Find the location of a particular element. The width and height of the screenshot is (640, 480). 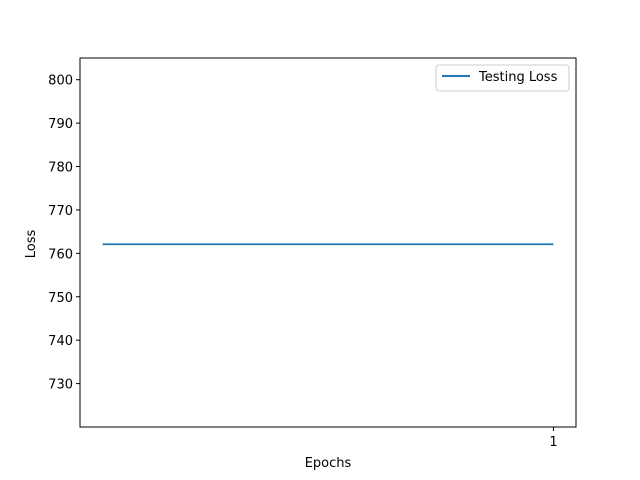

legend-box is located at coordinates (502, 78).